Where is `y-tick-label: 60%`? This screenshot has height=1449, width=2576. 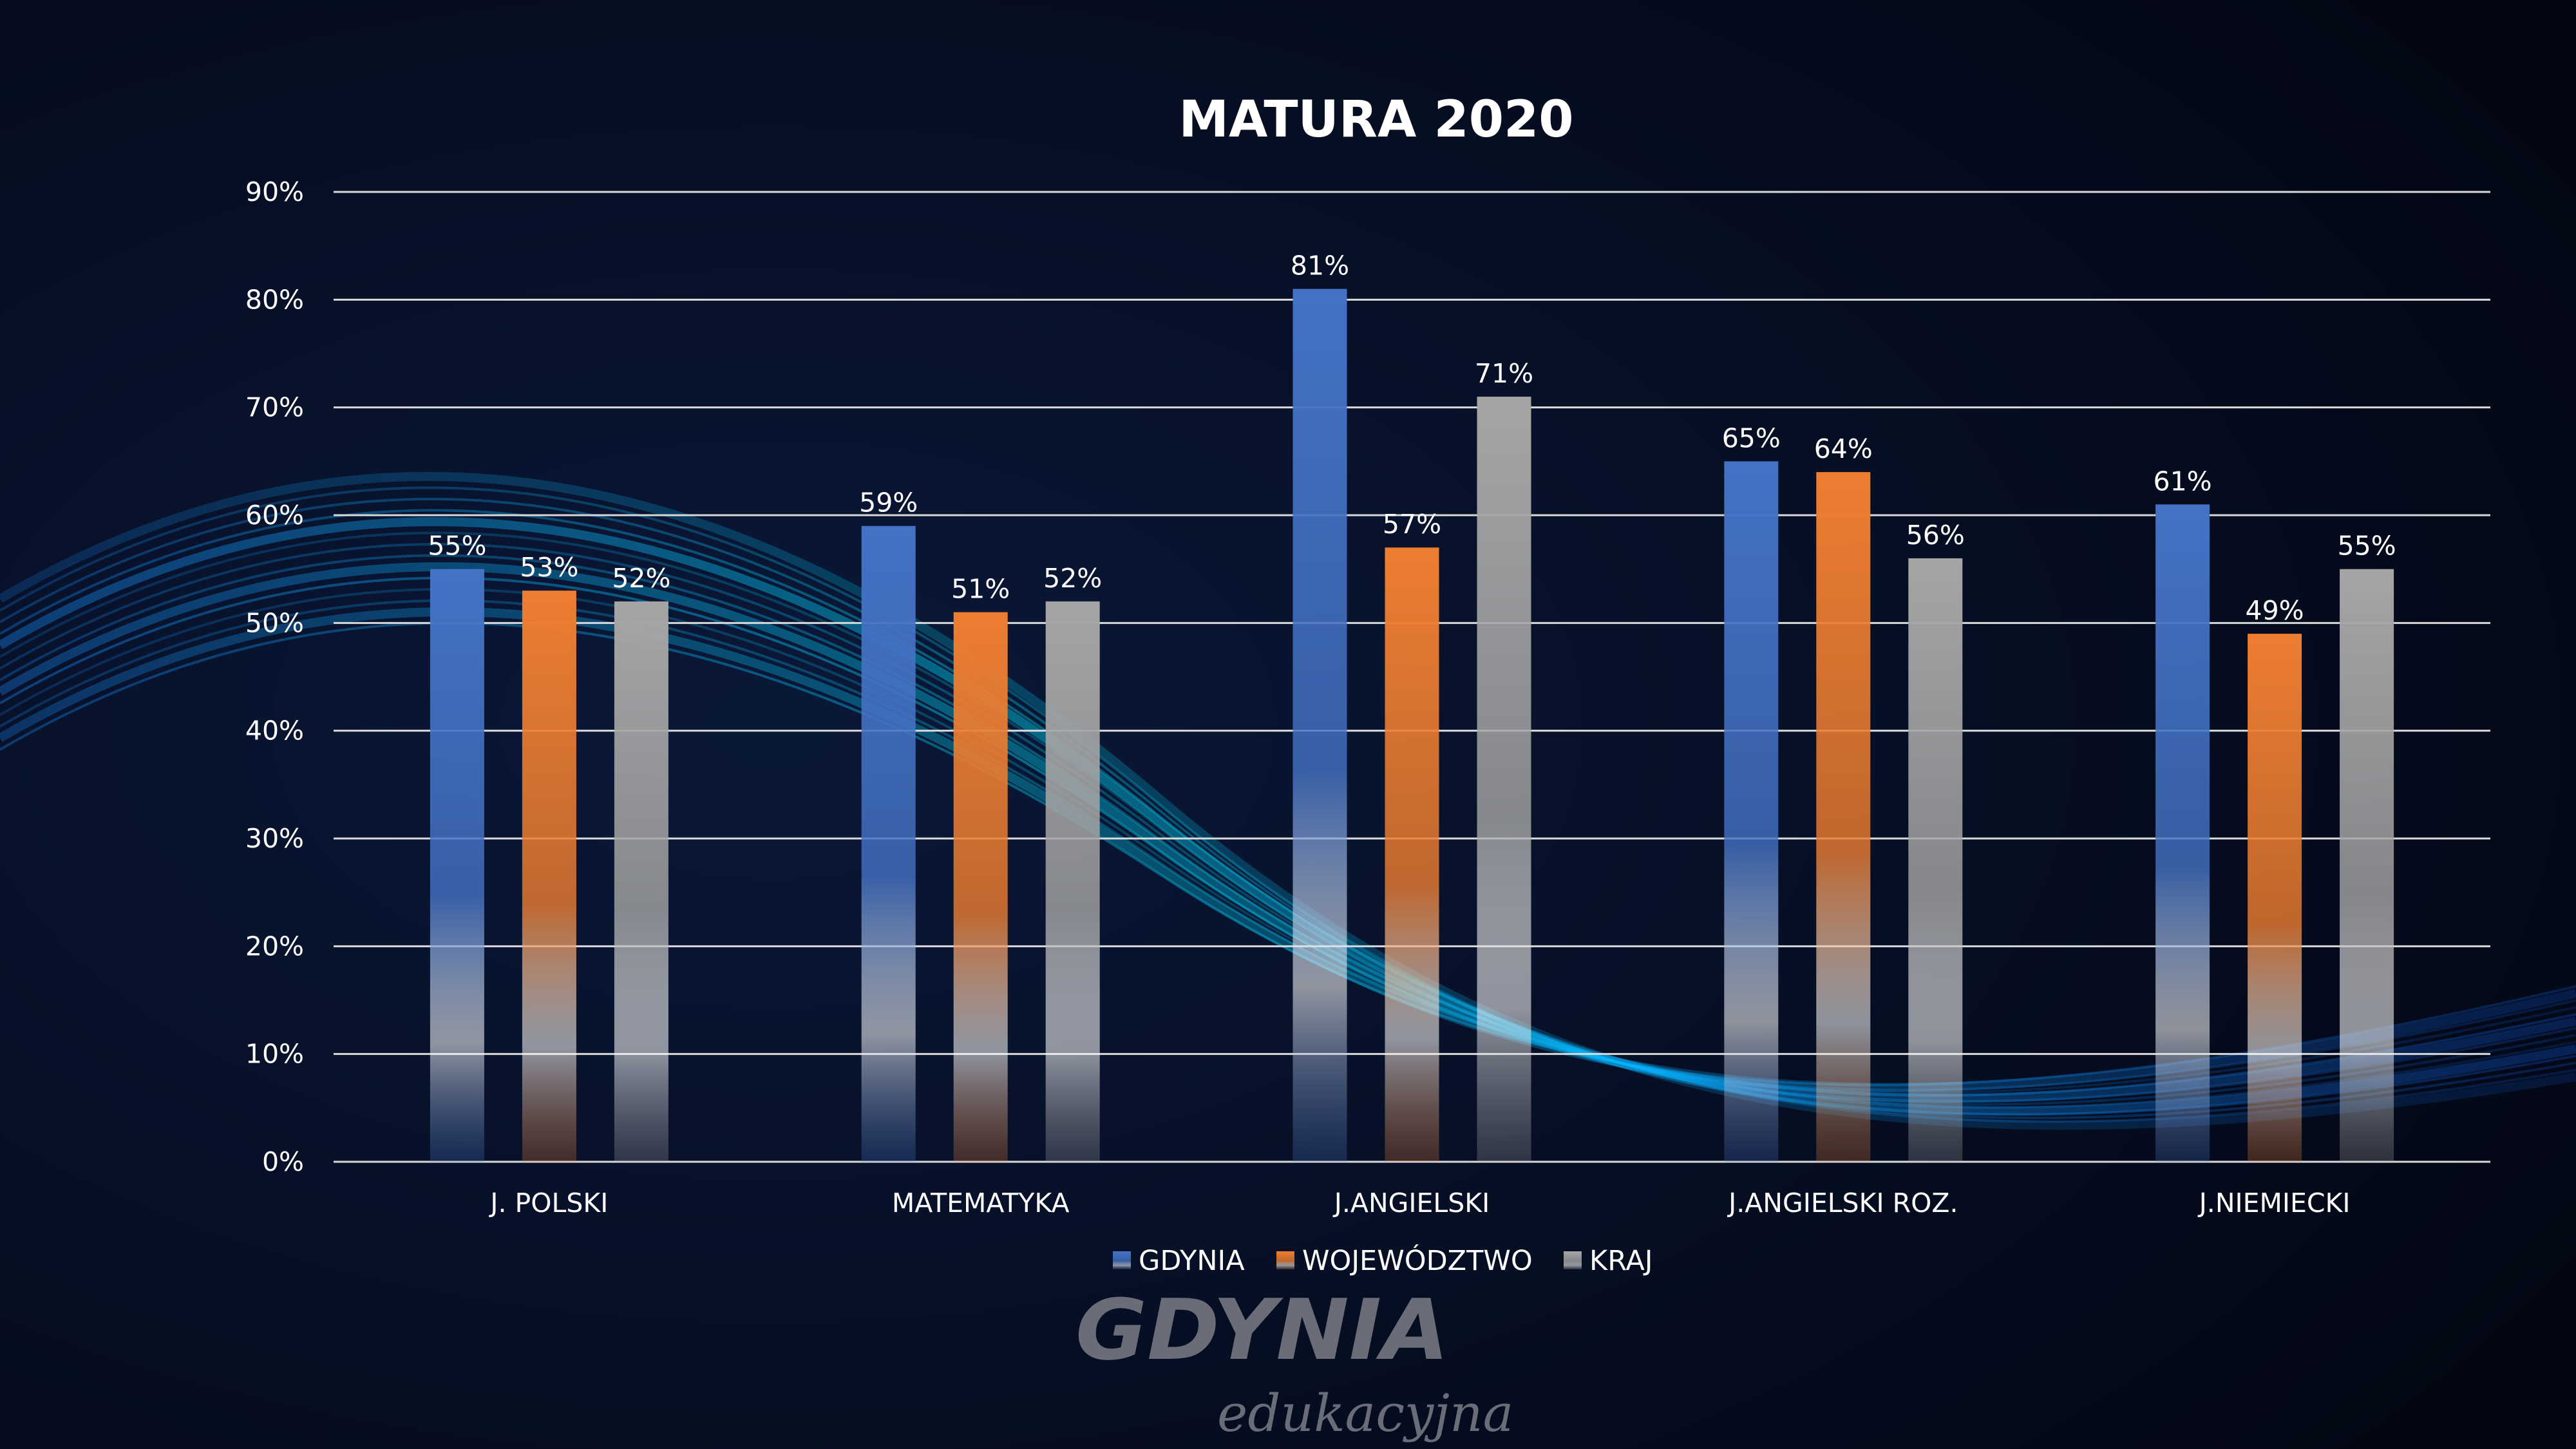 y-tick-label: 60% is located at coordinates (274, 515).